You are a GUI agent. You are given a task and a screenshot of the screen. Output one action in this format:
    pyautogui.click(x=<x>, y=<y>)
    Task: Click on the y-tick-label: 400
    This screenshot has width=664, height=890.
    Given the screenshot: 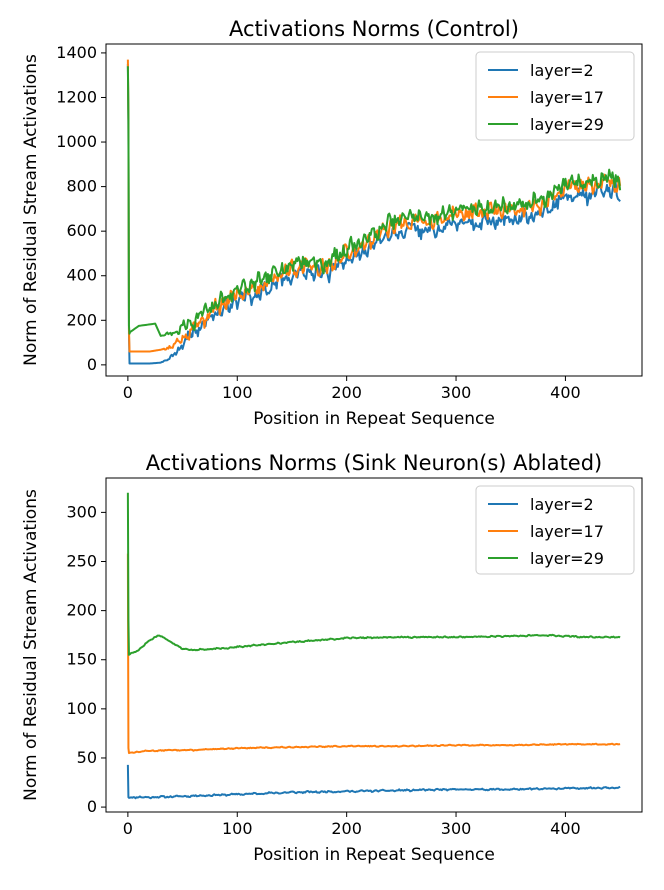 What is the action you would take?
    pyautogui.click(x=81, y=275)
    